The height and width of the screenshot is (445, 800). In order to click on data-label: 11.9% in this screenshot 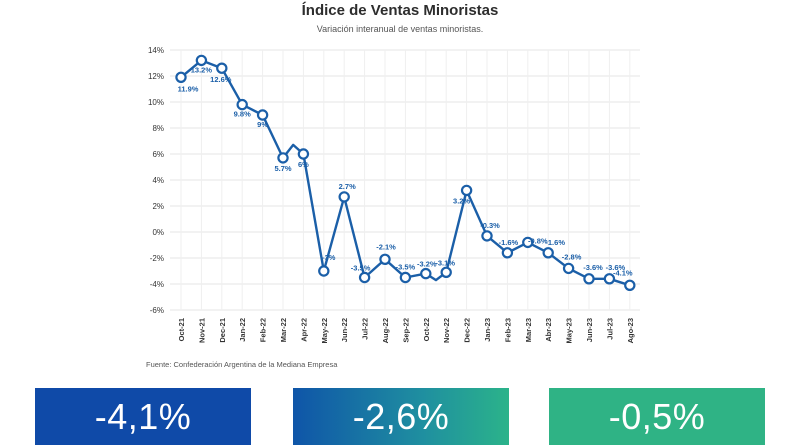, I will do `click(188, 88)`.